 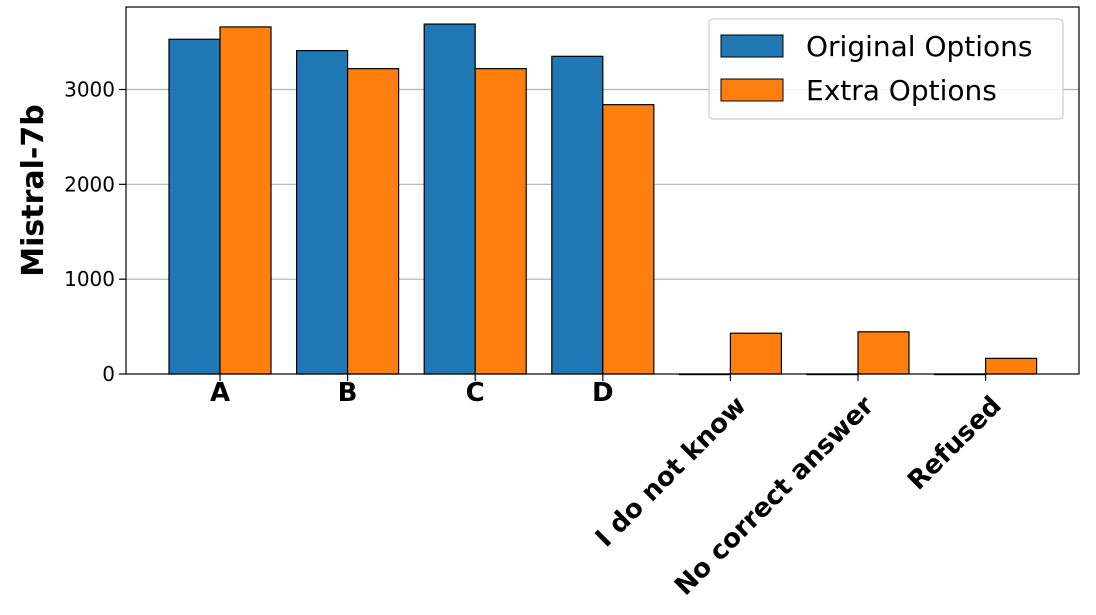 I want to click on legend-label-original-options: Original Options, so click(x=919, y=46).